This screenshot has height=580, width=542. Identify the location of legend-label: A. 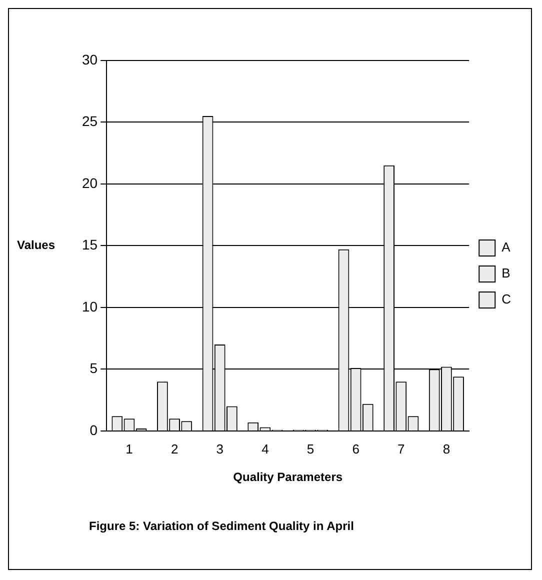
(506, 247).